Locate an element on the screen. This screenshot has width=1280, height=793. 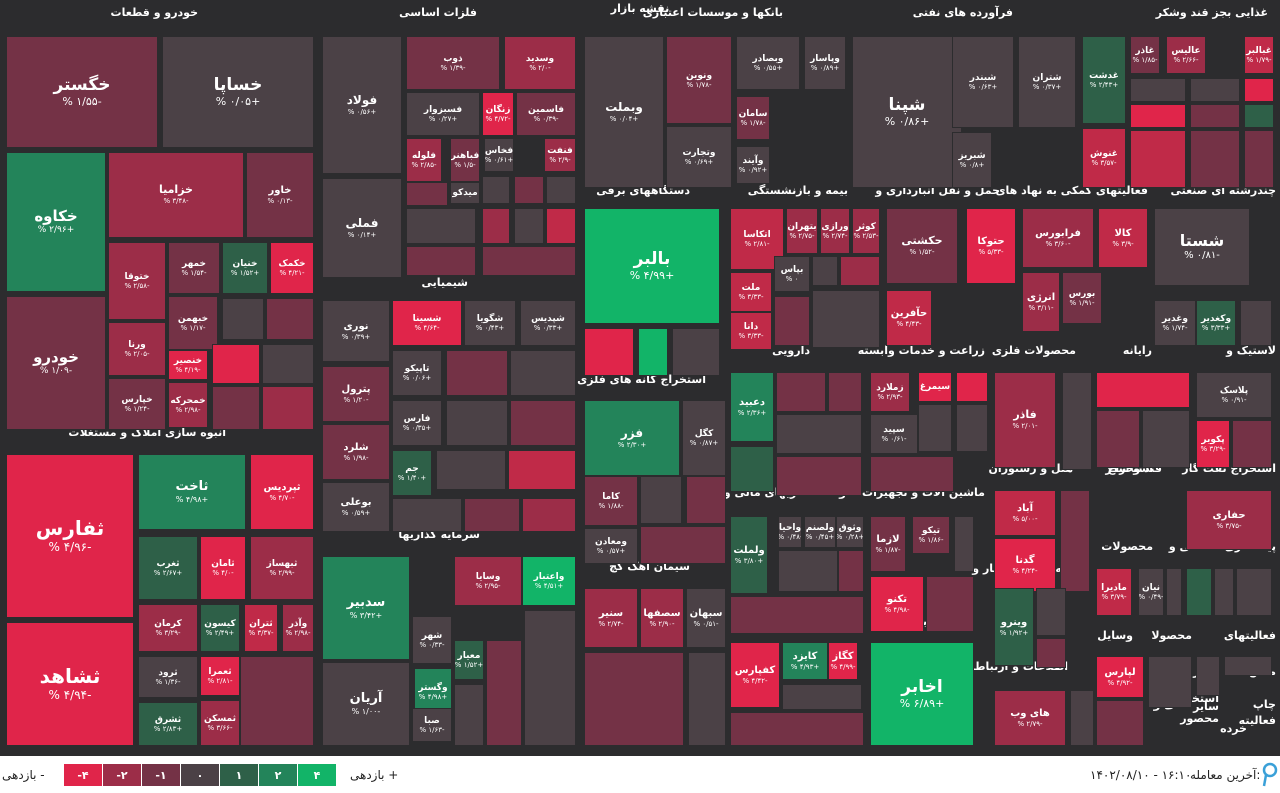
symbol-tile: کوثر -۲/۵۳ % is located at coordinates (866, 231).